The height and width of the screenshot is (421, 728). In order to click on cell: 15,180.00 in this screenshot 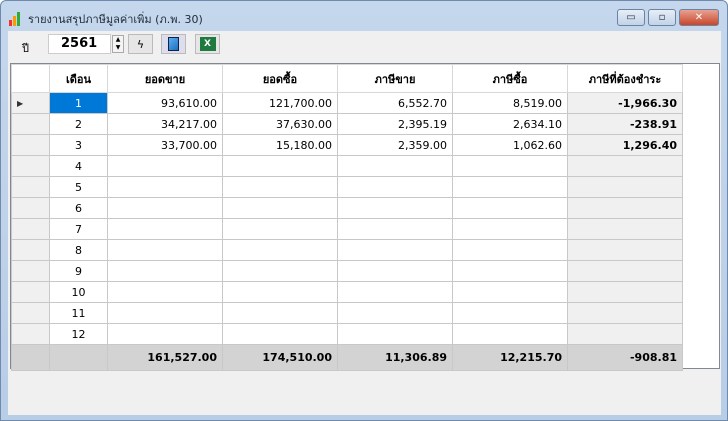, I will do `click(280, 145)`.